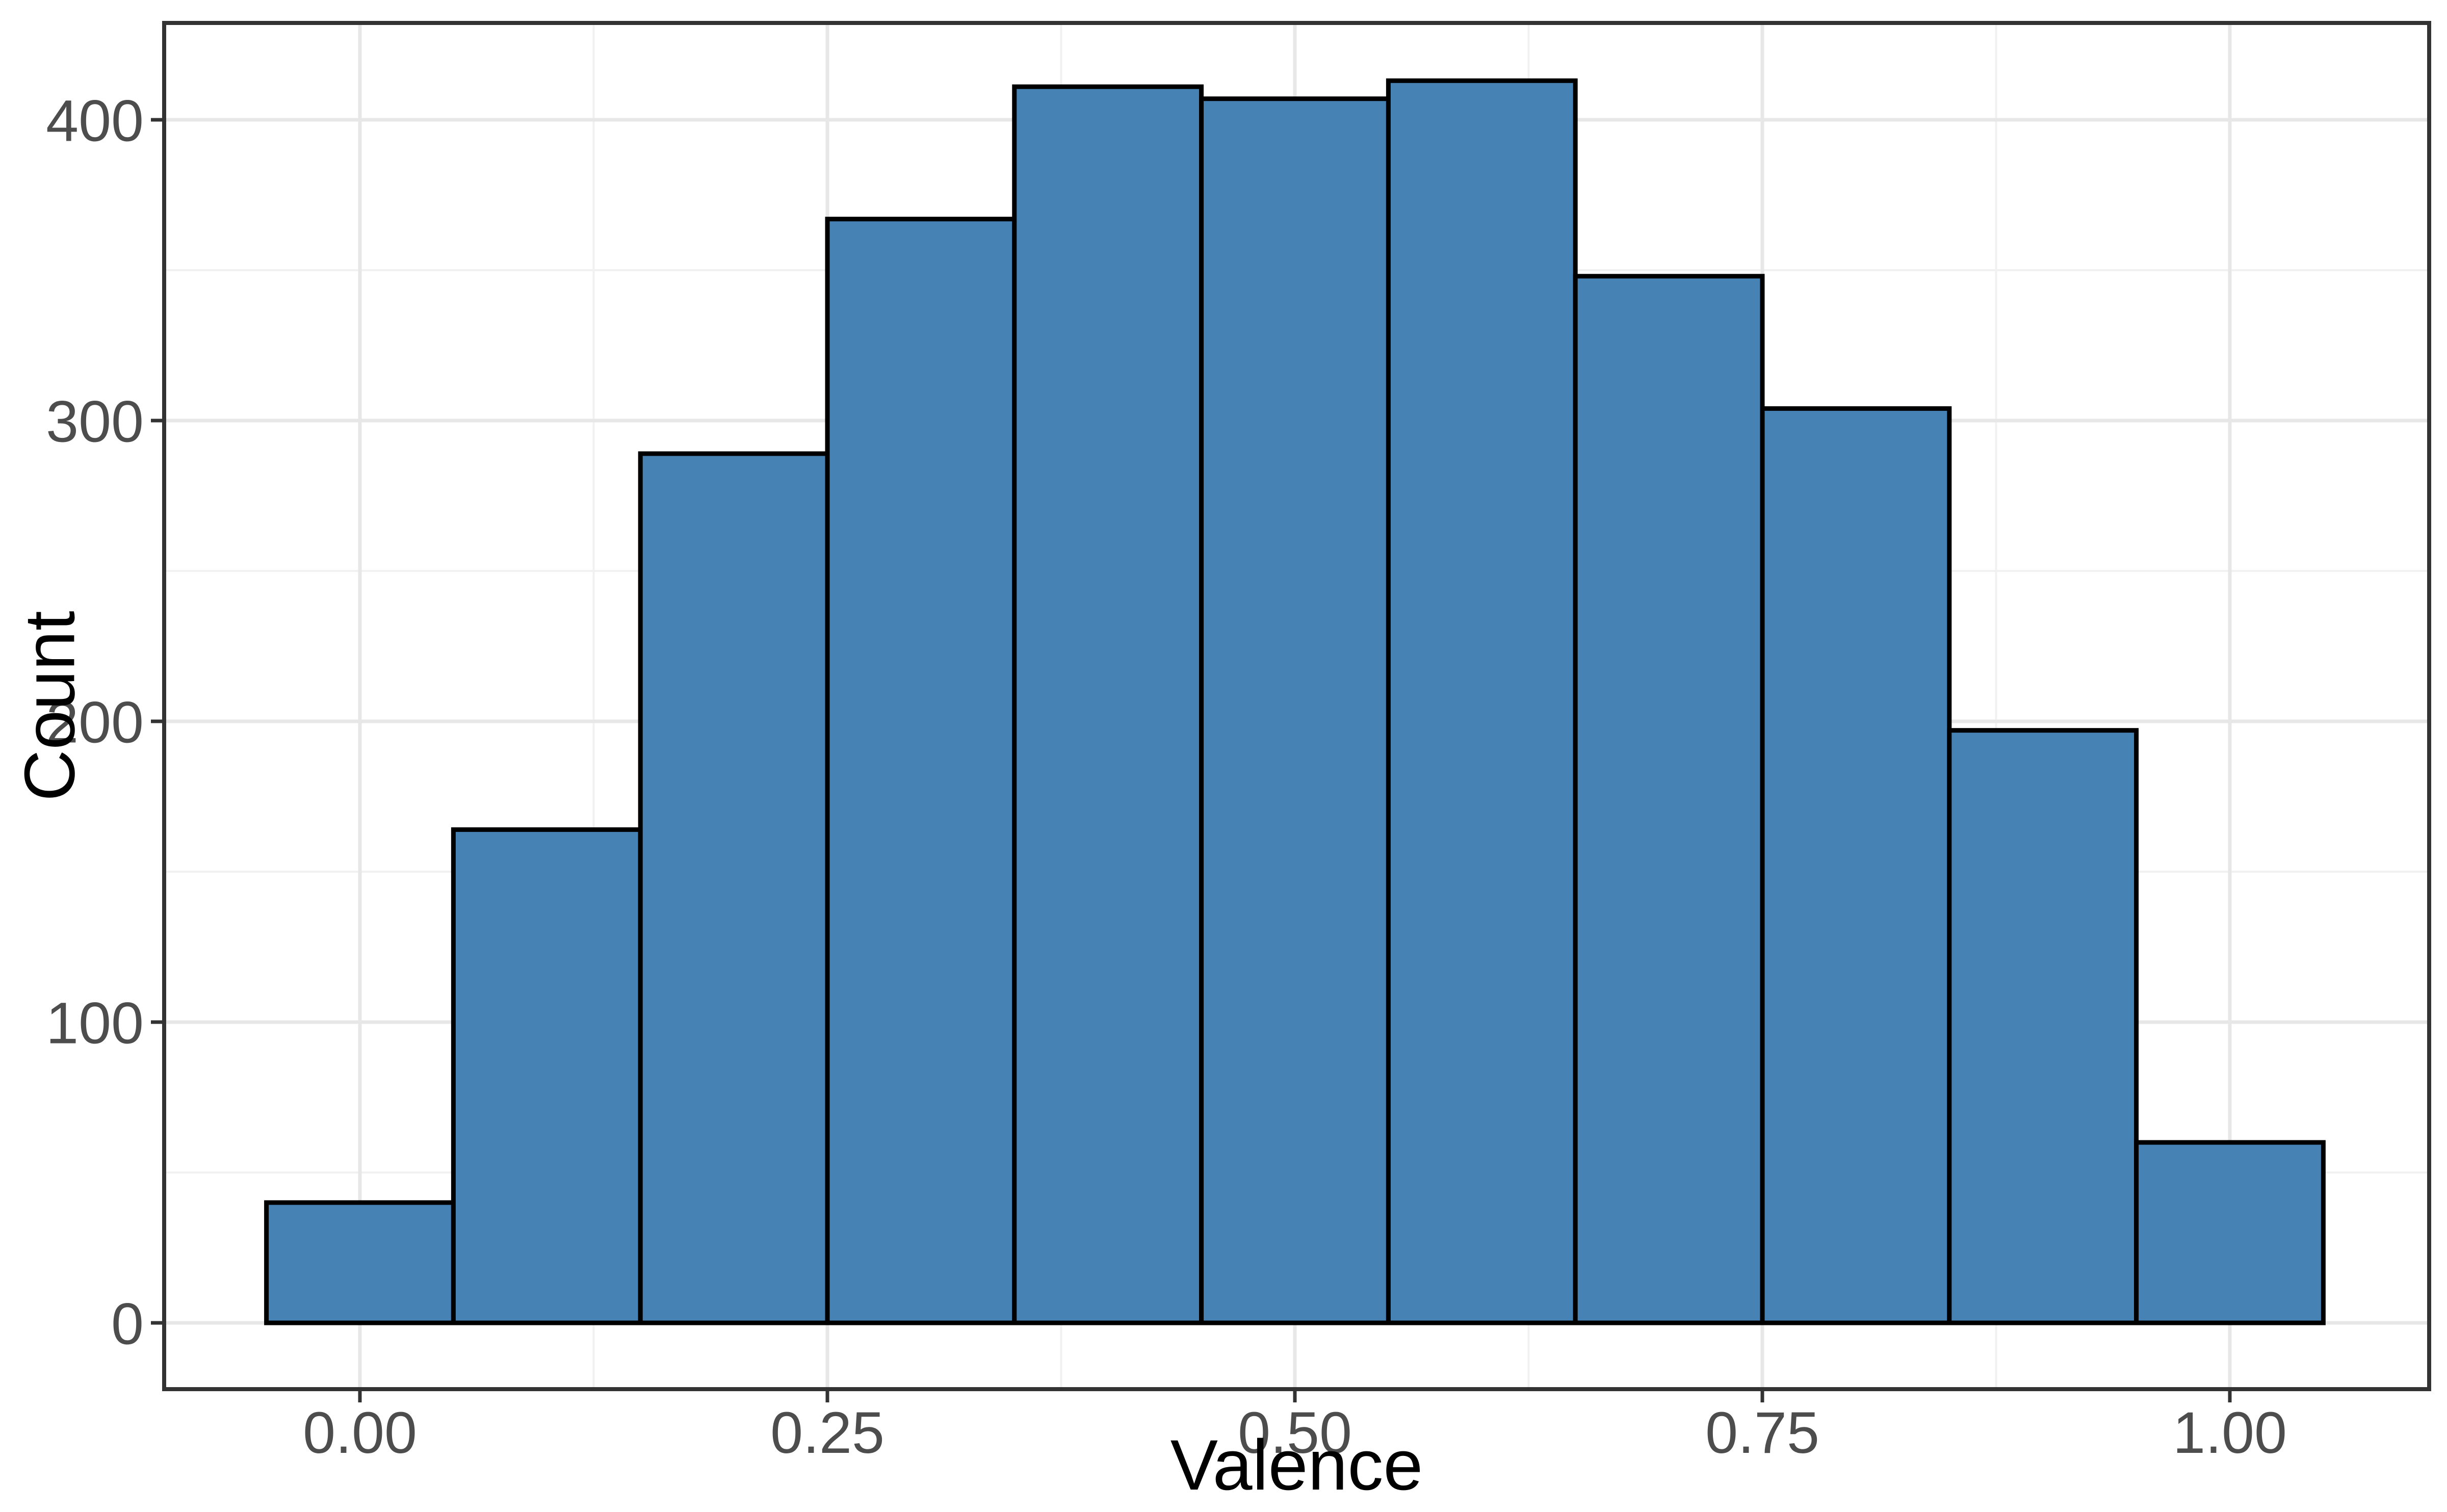 This screenshot has width=2447, height=1512. What do you see at coordinates (360, 1433) in the screenshot?
I see `x-tick-label: 0.00` at bounding box center [360, 1433].